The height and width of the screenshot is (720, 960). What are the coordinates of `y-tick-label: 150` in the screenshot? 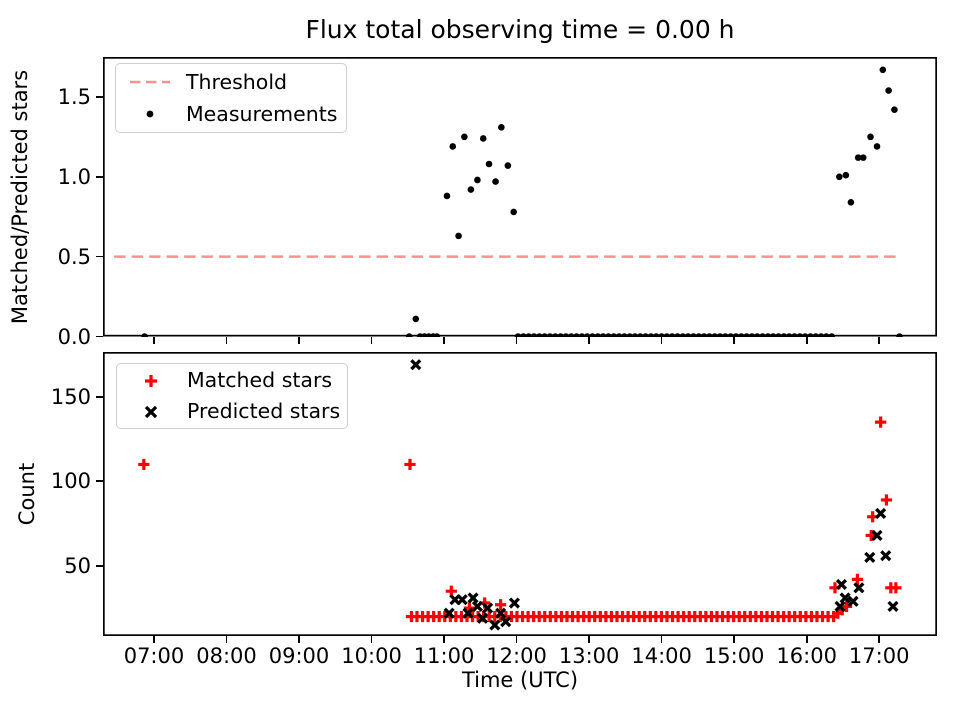 It's located at (70, 396).